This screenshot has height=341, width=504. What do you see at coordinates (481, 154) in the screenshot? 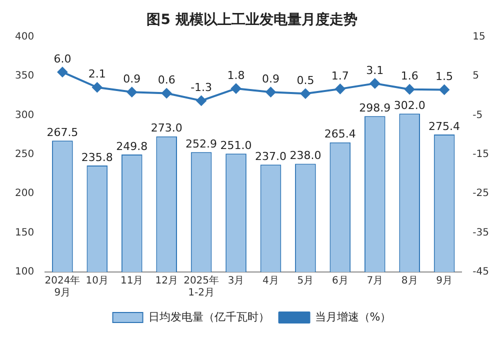
I see `y2-tick-label: -15` at bounding box center [481, 154].